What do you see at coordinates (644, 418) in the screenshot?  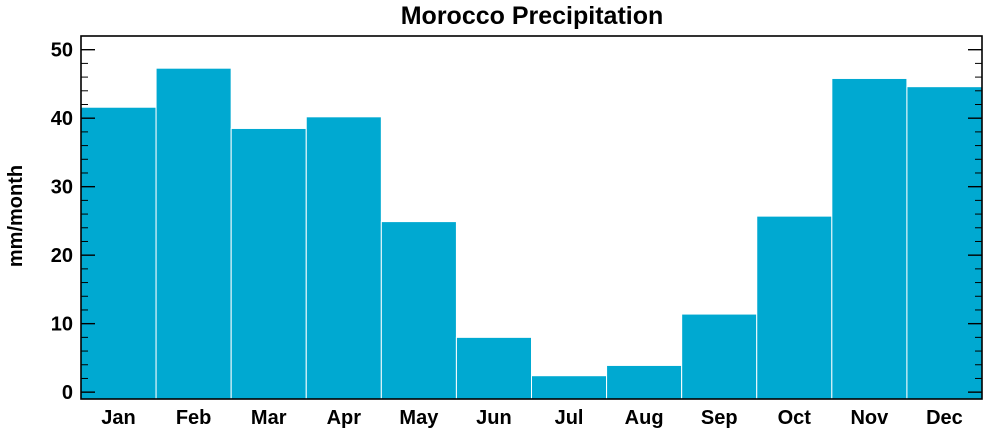 I see `x-tick-label-aug: Aug` at bounding box center [644, 418].